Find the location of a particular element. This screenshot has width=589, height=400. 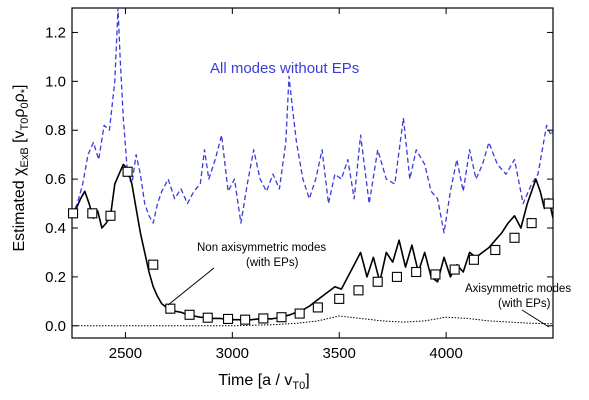

annotation-axisymmetric: Axisymmetric modes (with EPs) is located at coordinates (518, 305).